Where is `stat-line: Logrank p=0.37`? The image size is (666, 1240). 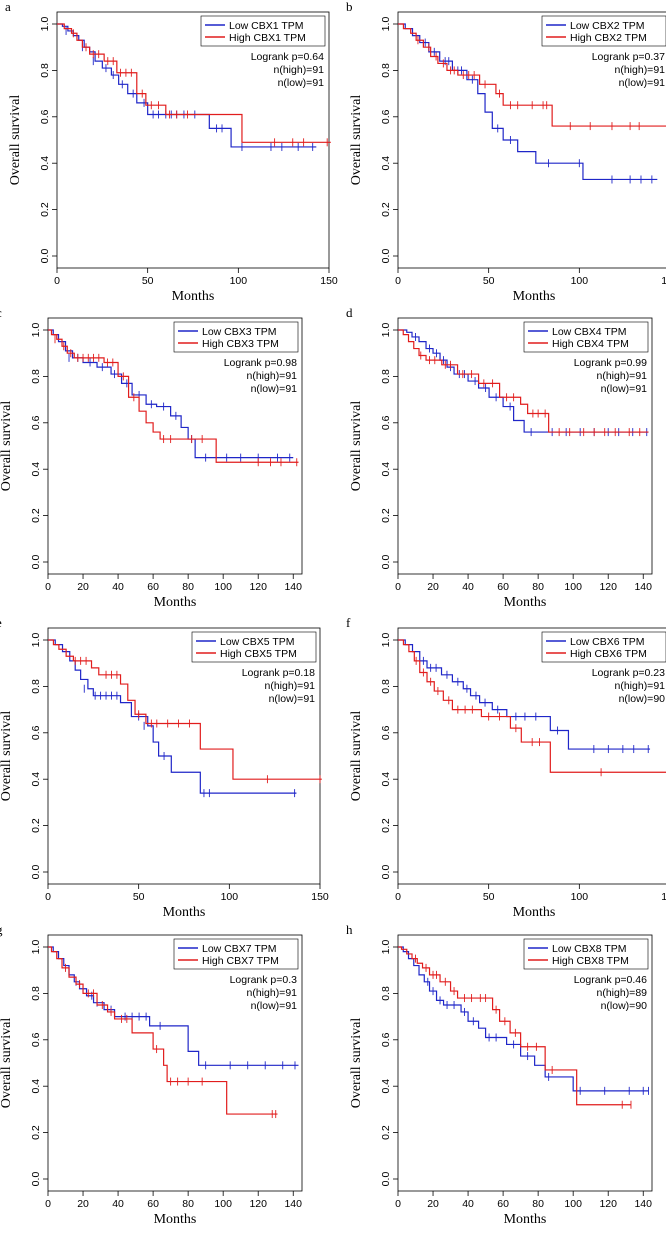 stat-line: Logrank p=0.37 is located at coordinates (628, 57).